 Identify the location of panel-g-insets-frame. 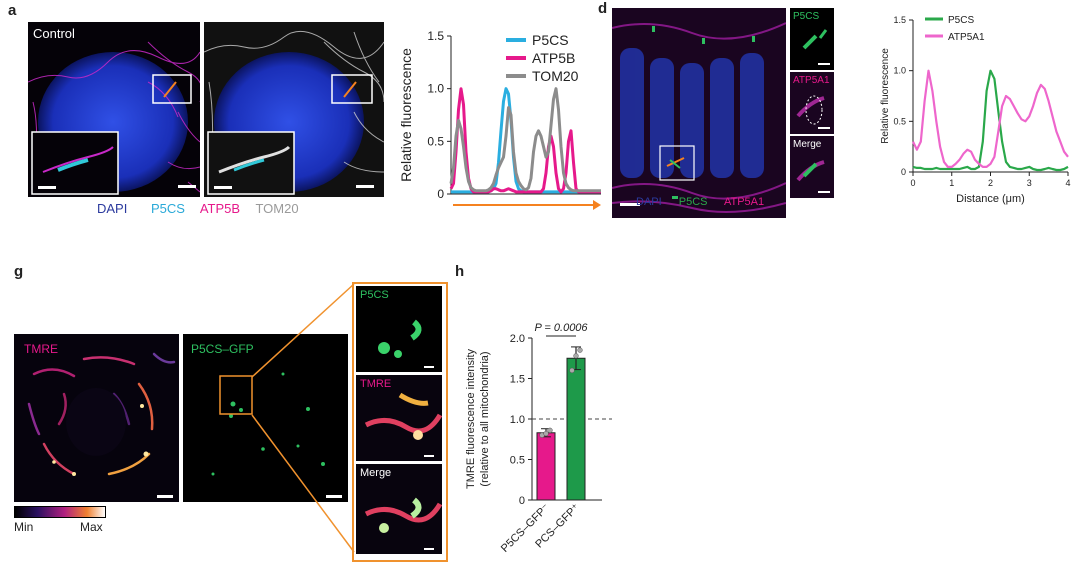
(400, 422).